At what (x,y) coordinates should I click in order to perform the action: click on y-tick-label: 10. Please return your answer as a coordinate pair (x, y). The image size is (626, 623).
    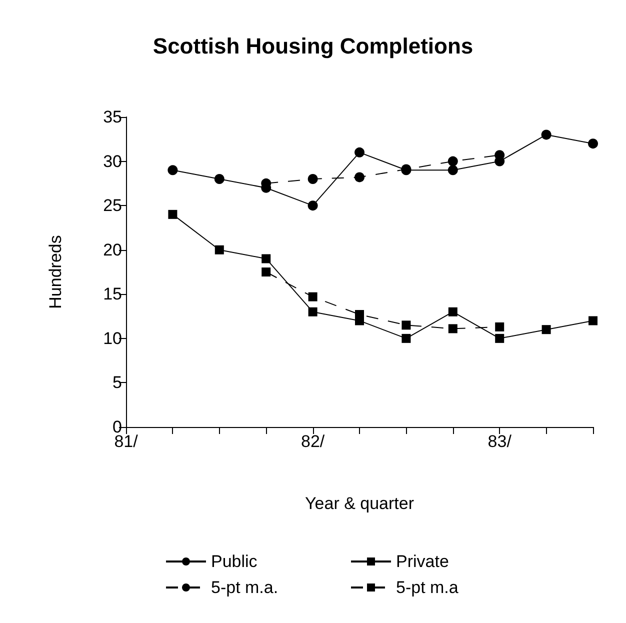
    Looking at the image, I should click on (112, 338).